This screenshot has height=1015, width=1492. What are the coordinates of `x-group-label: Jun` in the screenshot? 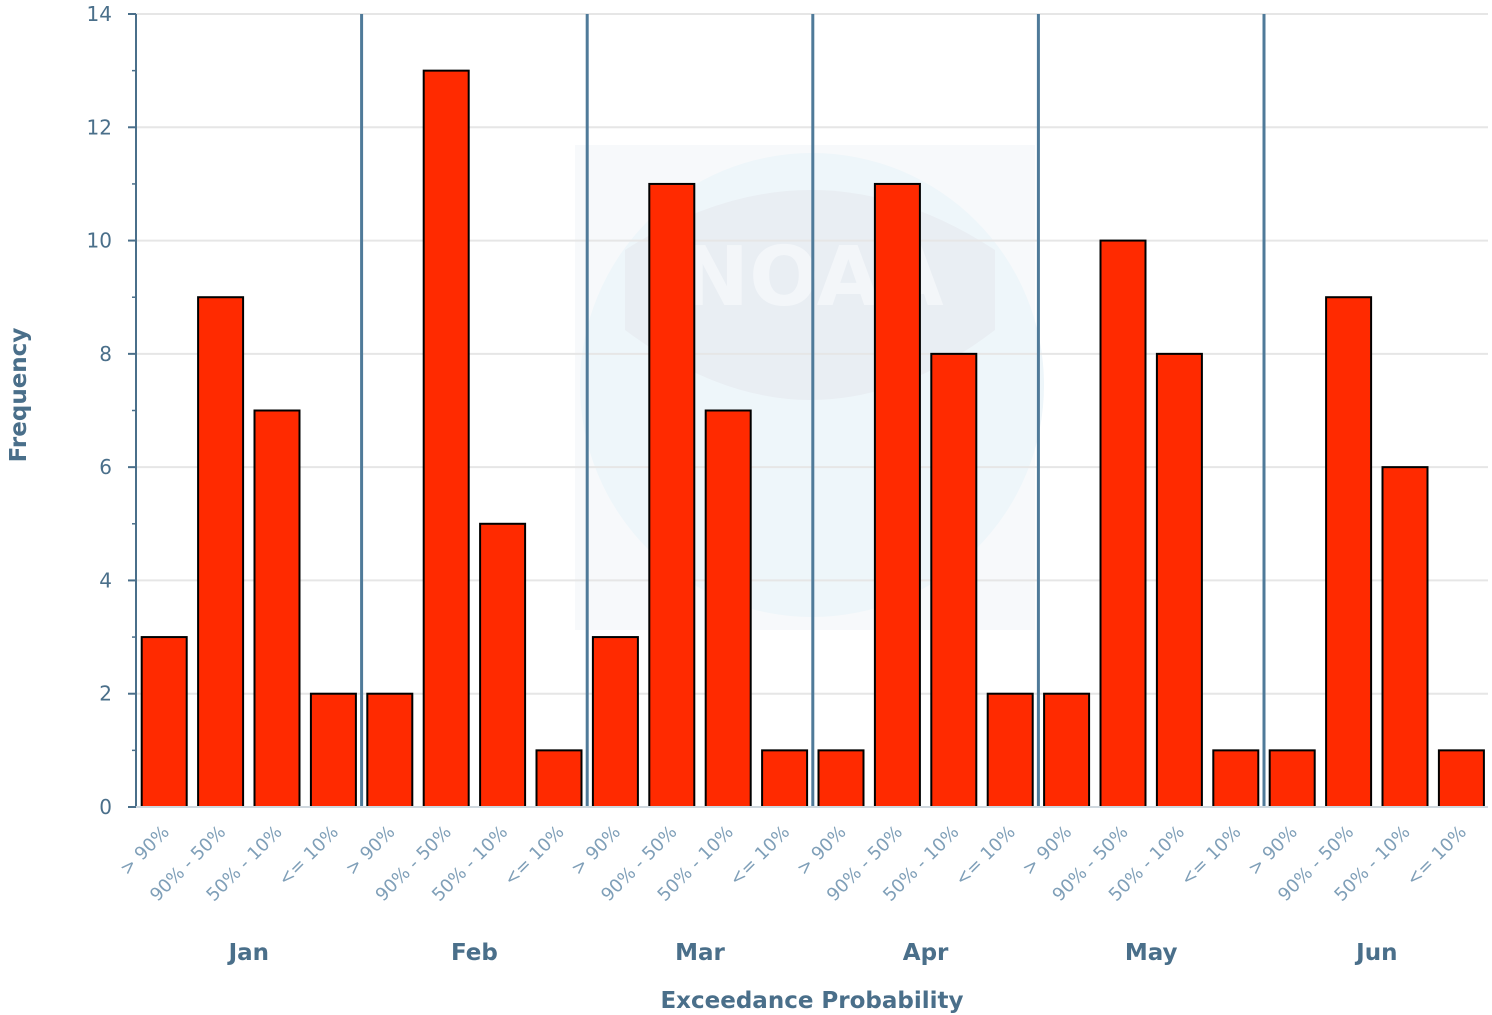 It's located at (1375, 953).